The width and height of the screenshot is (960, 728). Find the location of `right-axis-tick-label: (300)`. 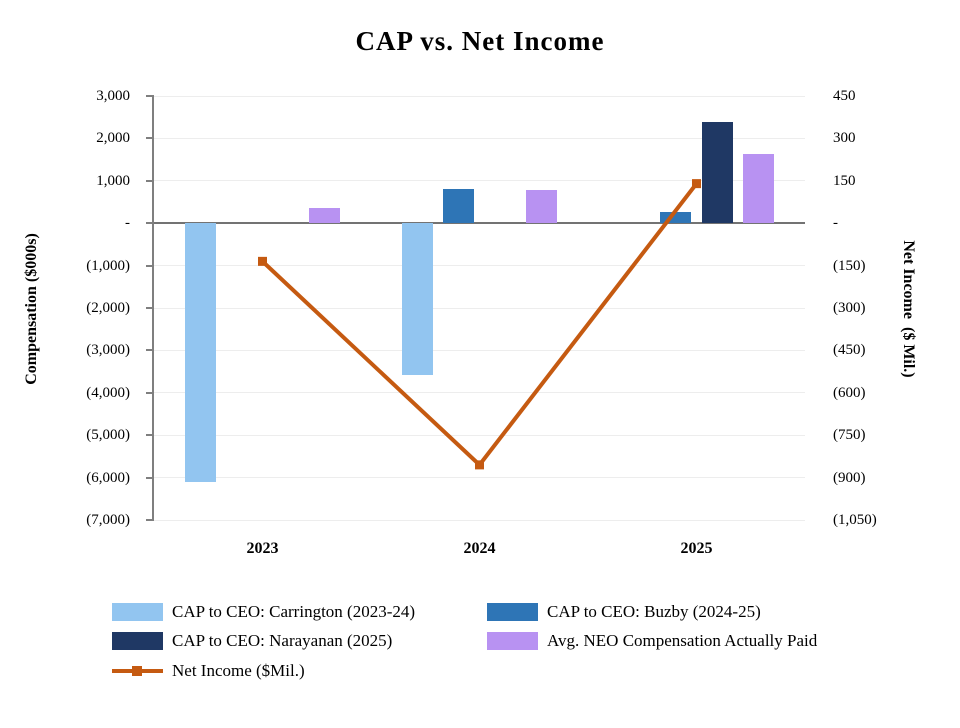

right-axis-tick-label: (300) is located at coordinates (849, 308).